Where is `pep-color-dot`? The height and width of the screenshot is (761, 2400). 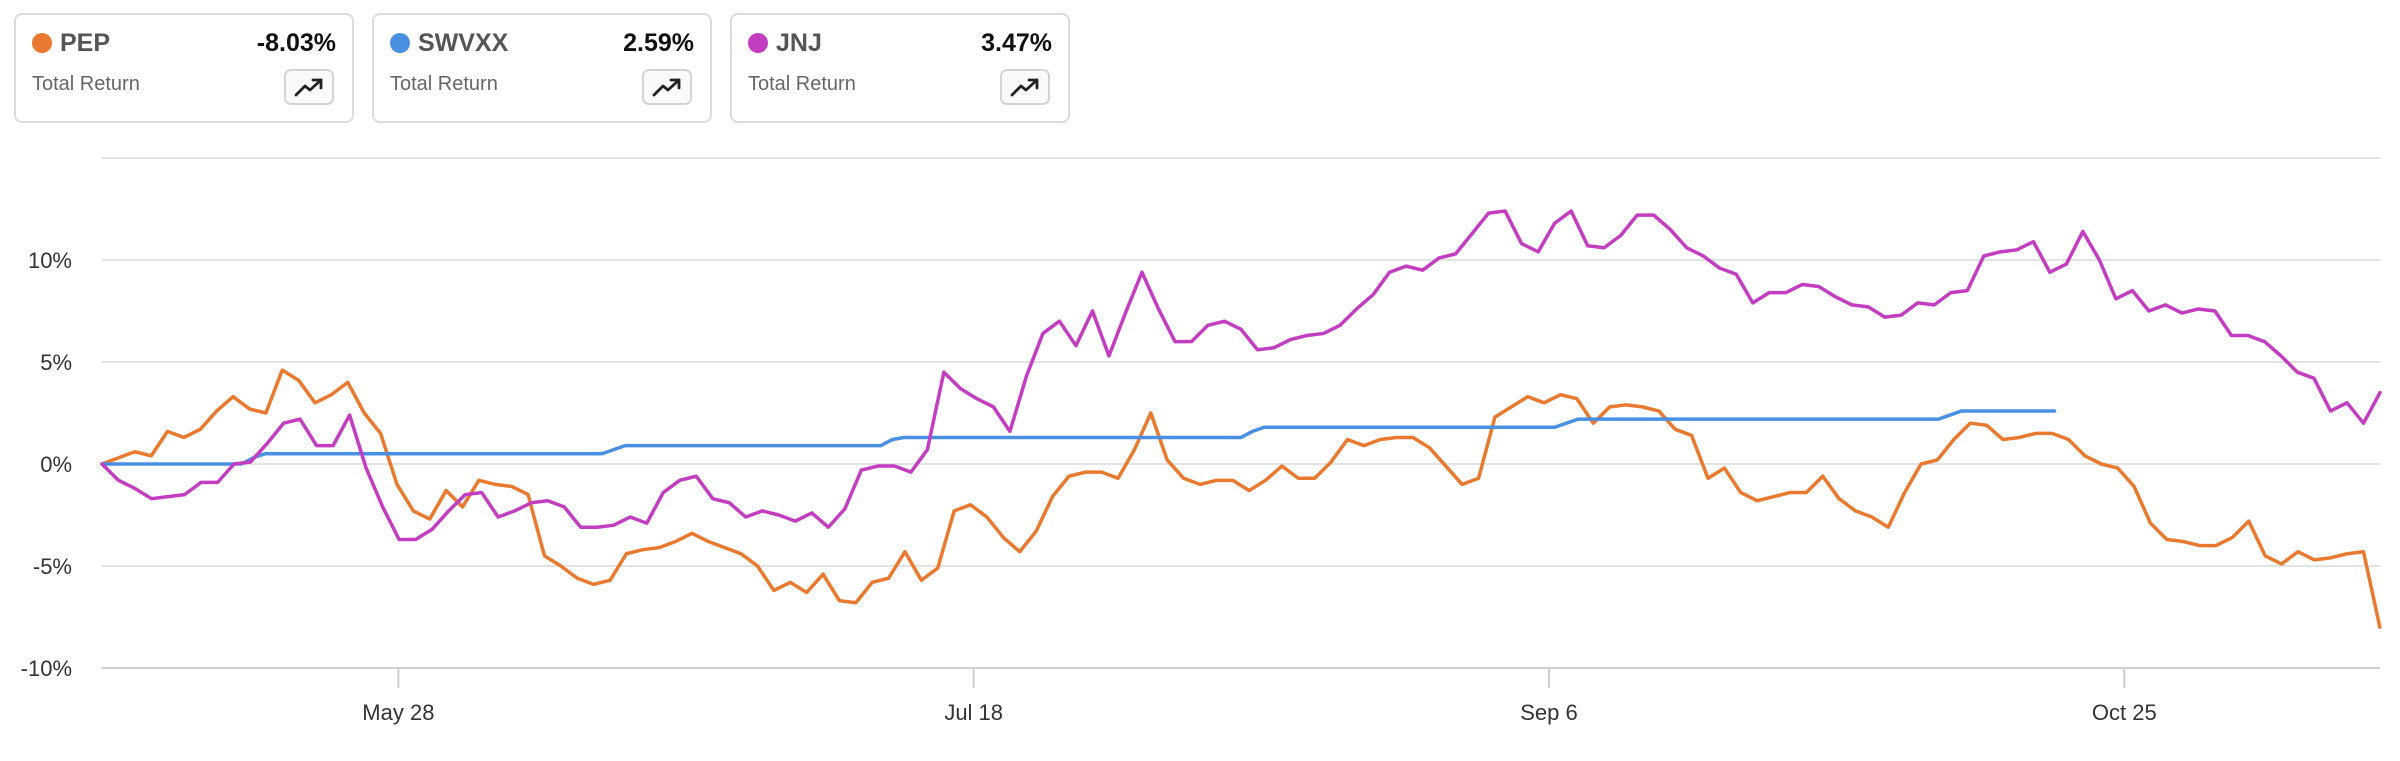 pep-color-dot is located at coordinates (42, 43).